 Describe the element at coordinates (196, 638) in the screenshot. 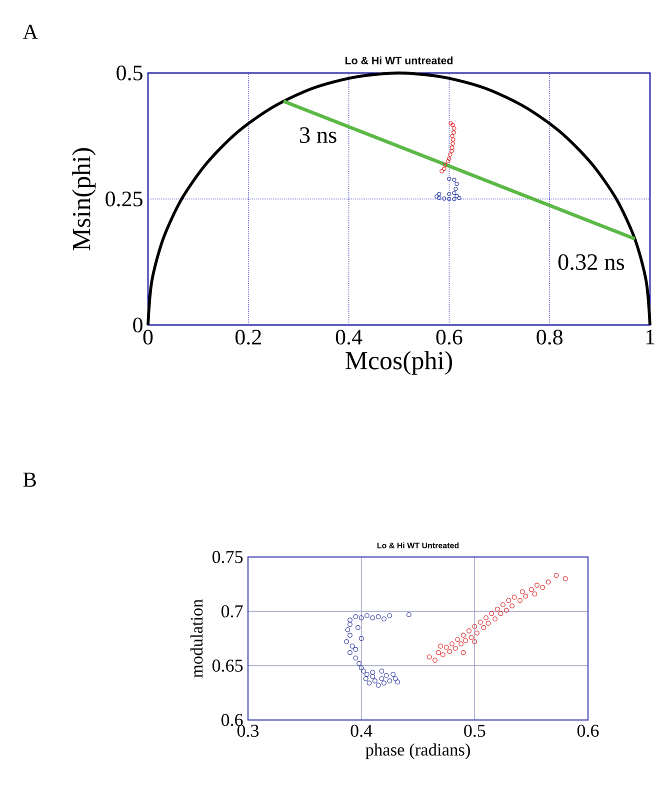

I see `y-axis-title: modulation` at that location.